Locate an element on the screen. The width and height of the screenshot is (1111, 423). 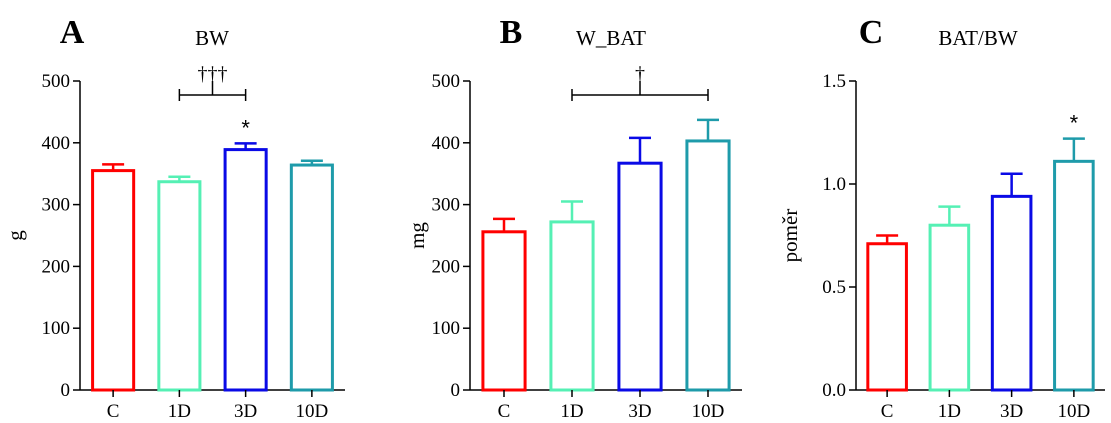
panel-letter: B is located at coordinates (511, 32).